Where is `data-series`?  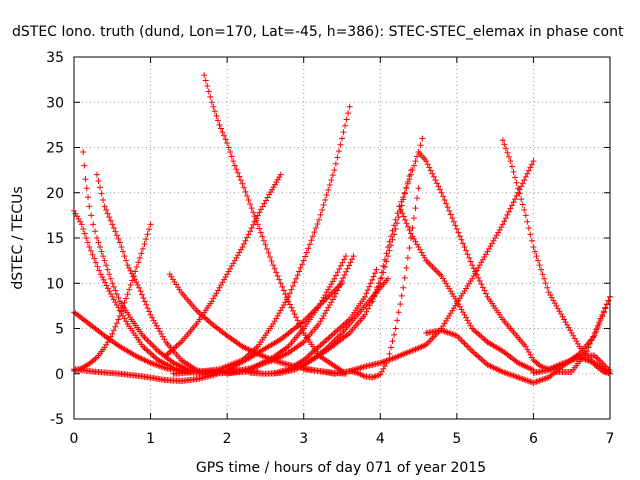 data-series is located at coordinates (397, 220).